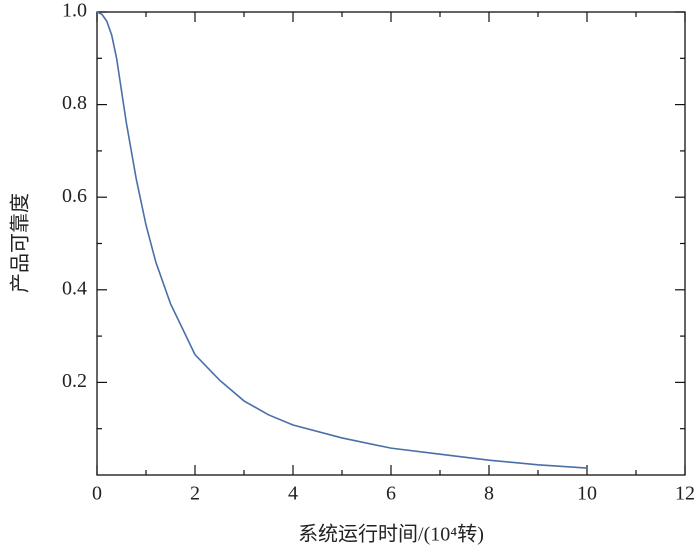 The height and width of the screenshot is (553, 700). What do you see at coordinates (74, 11) in the screenshot?
I see `y-tick-label: 1.0` at bounding box center [74, 11].